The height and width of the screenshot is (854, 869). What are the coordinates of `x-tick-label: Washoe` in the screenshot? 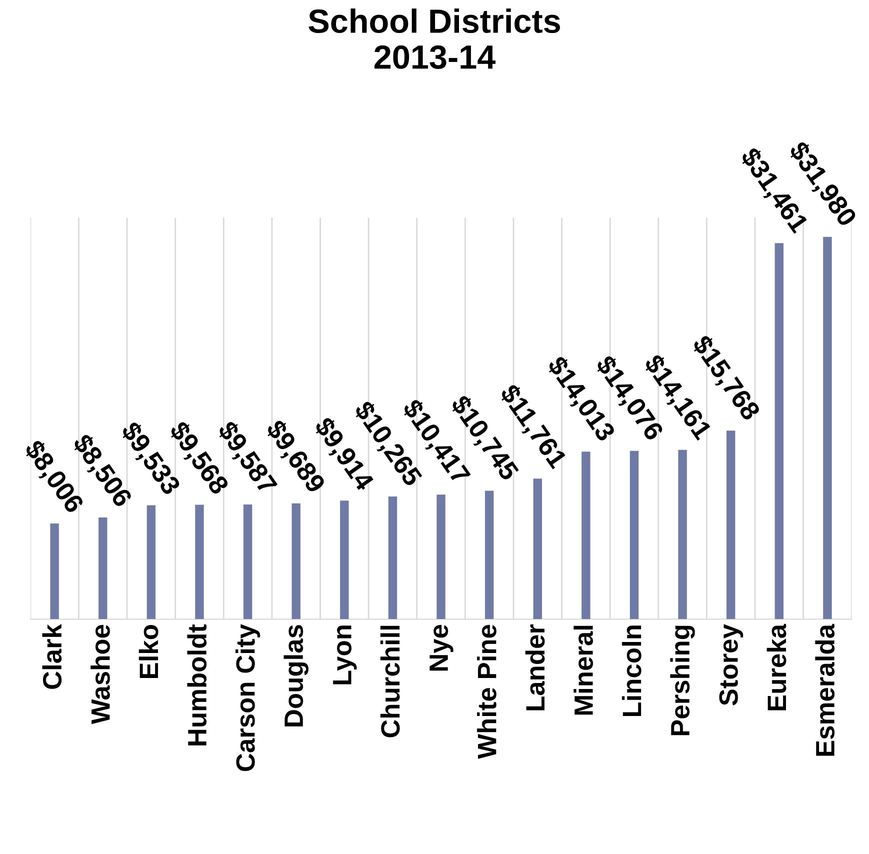 It's located at (100, 674).